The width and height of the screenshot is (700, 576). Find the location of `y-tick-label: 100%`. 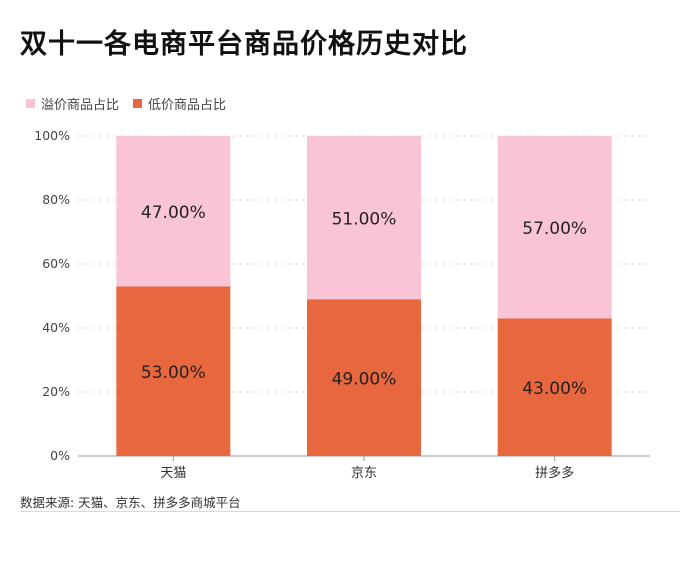

y-tick-label: 100% is located at coordinates (52, 135).